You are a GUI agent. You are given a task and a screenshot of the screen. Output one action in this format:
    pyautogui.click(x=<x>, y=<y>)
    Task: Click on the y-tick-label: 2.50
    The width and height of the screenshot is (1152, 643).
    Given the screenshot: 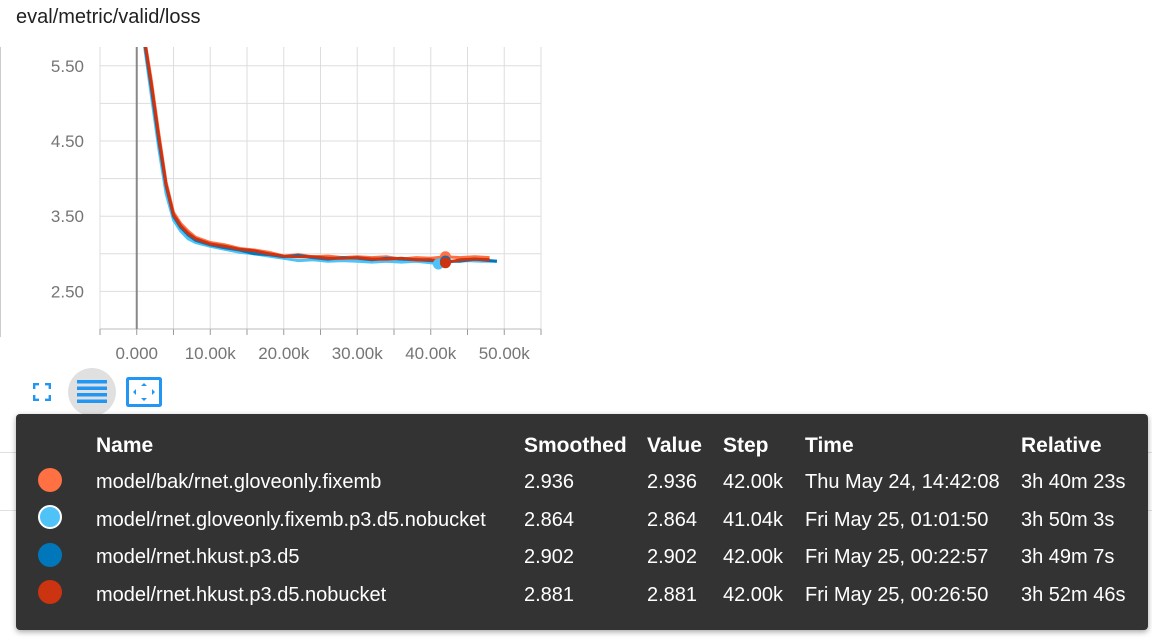 What is the action you would take?
    pyautogui.click(x=67, y=291)
    